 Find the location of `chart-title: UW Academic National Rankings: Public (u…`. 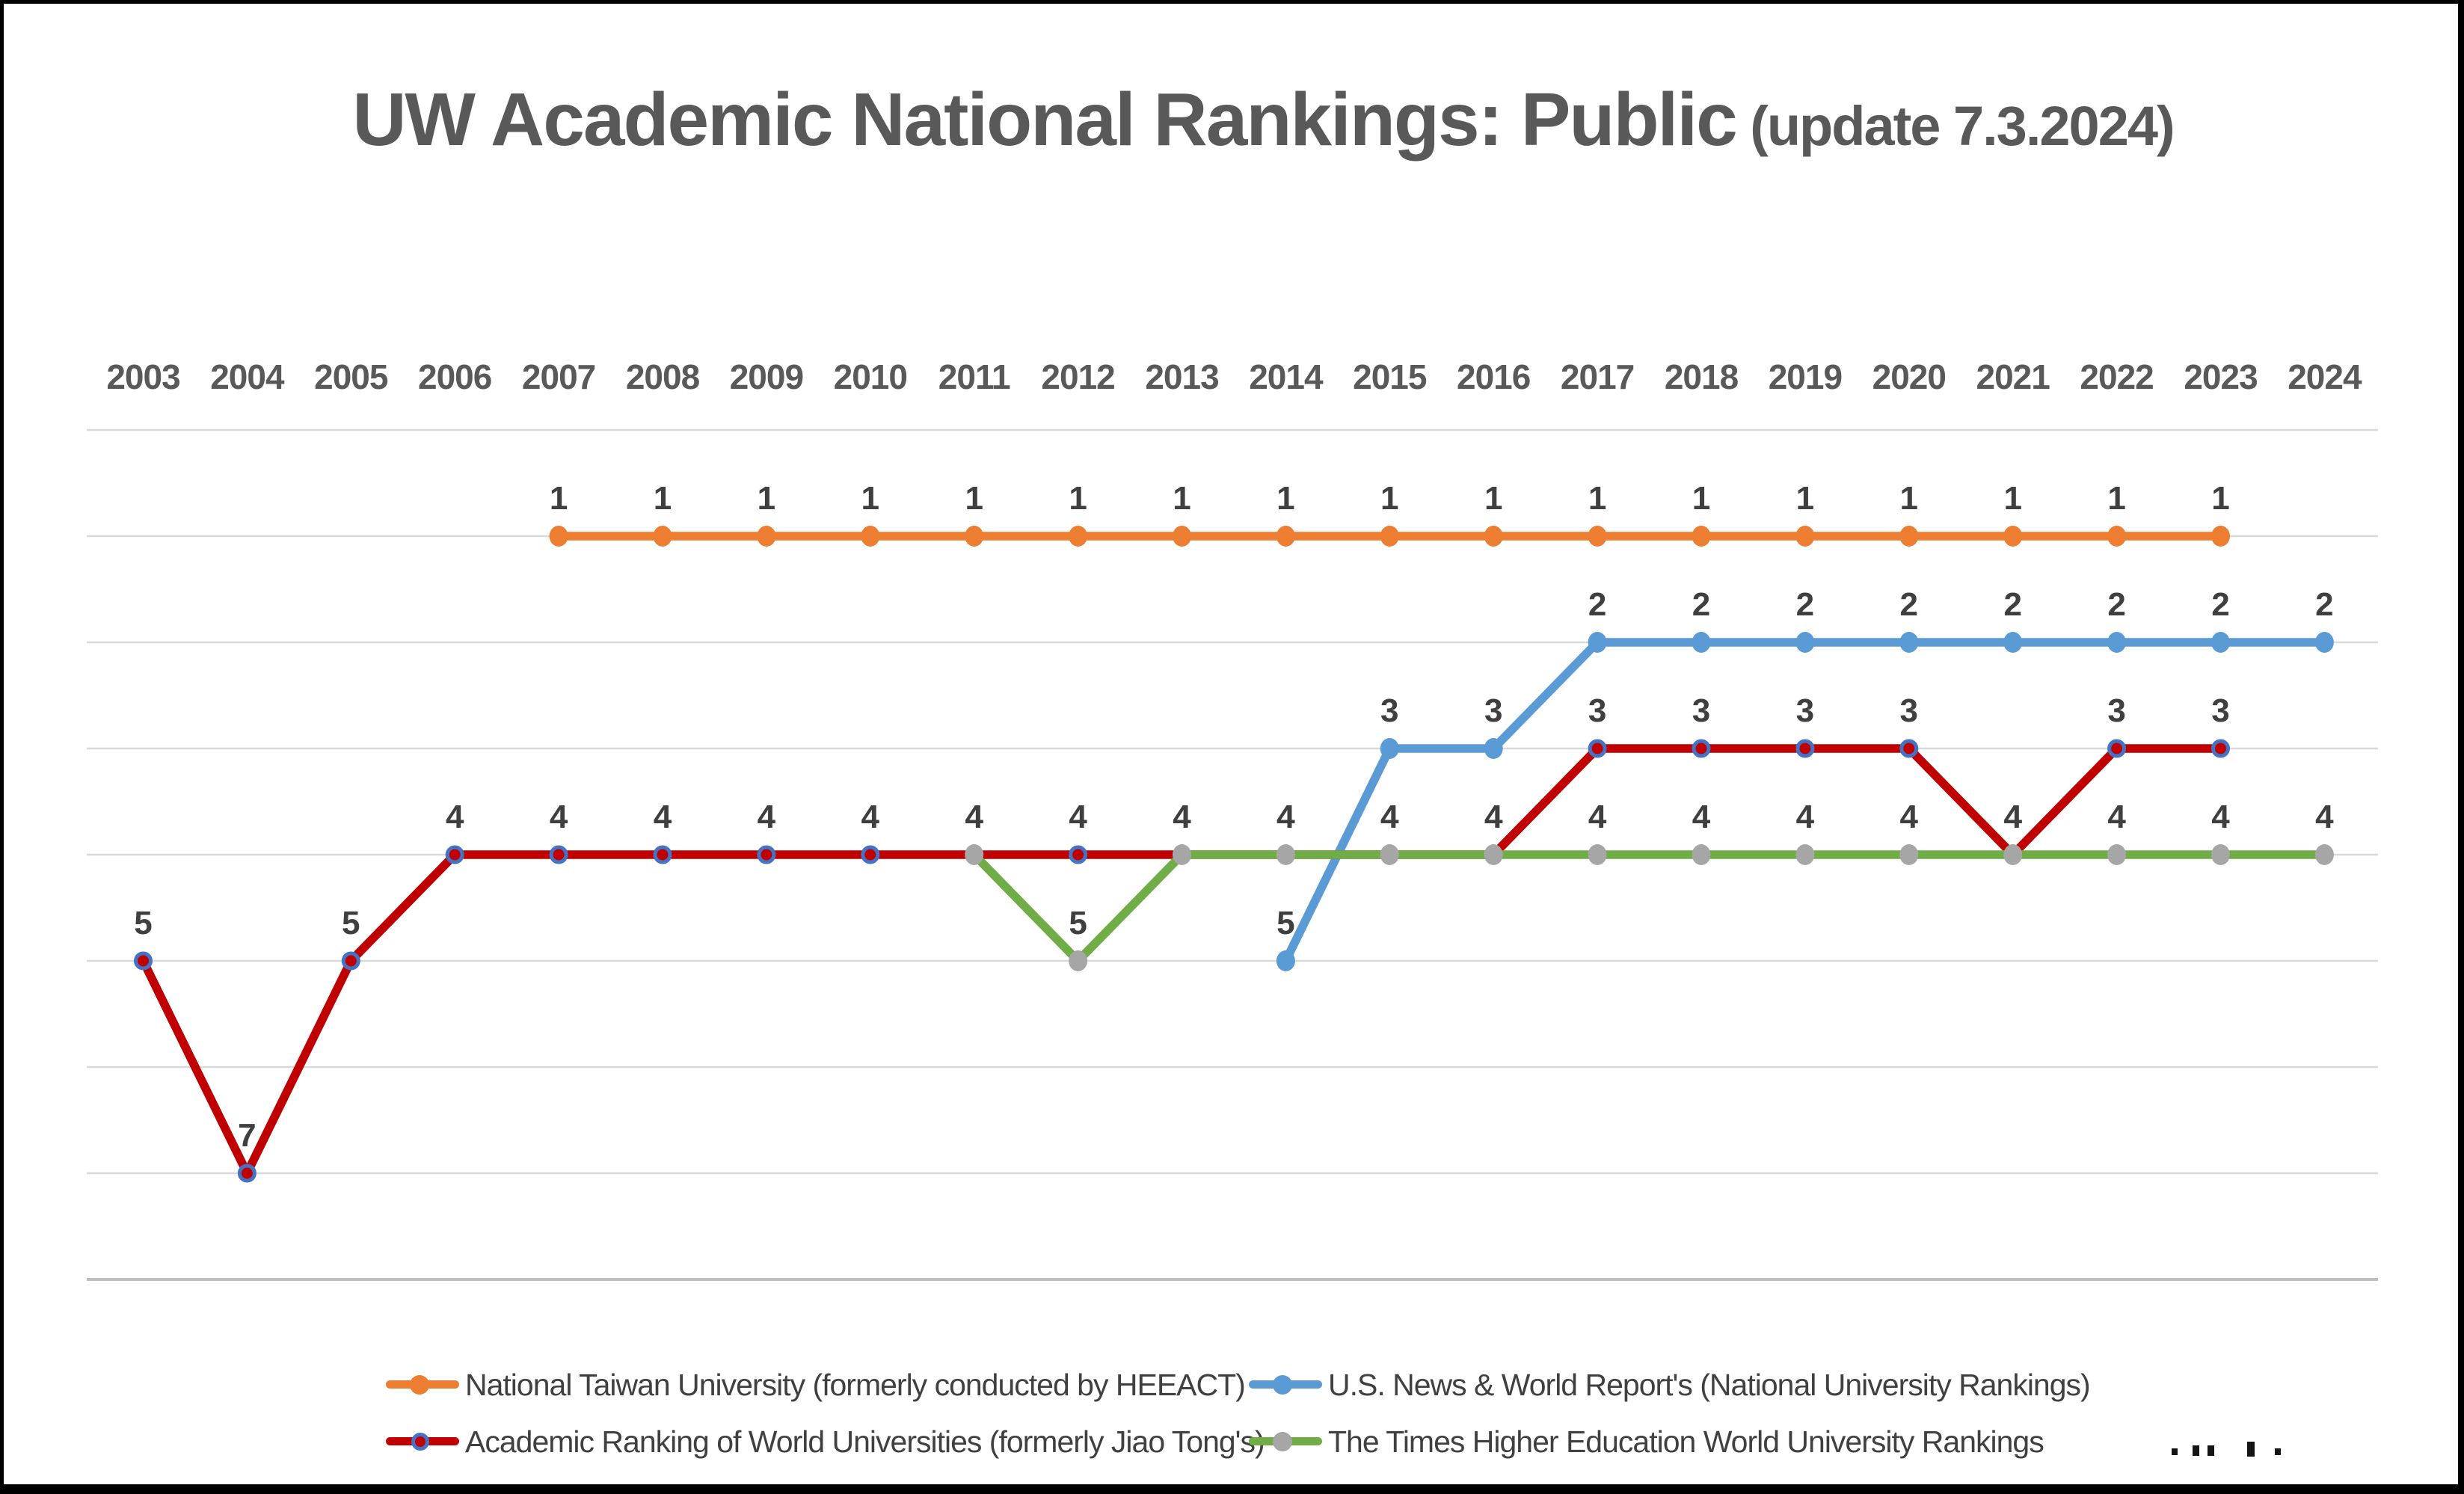

chart-title: UW Academic National Rankings: Public (u… is located at coordinates (1231, 120).